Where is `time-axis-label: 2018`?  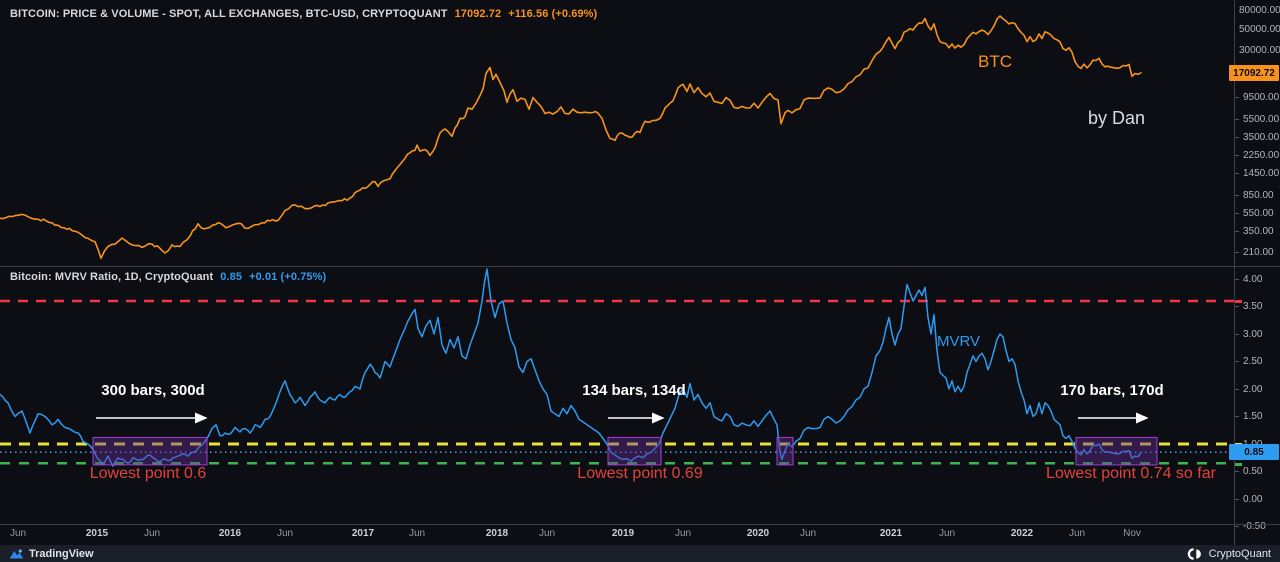
time-axis-label: 2018 is located at coordinates (497, 533).